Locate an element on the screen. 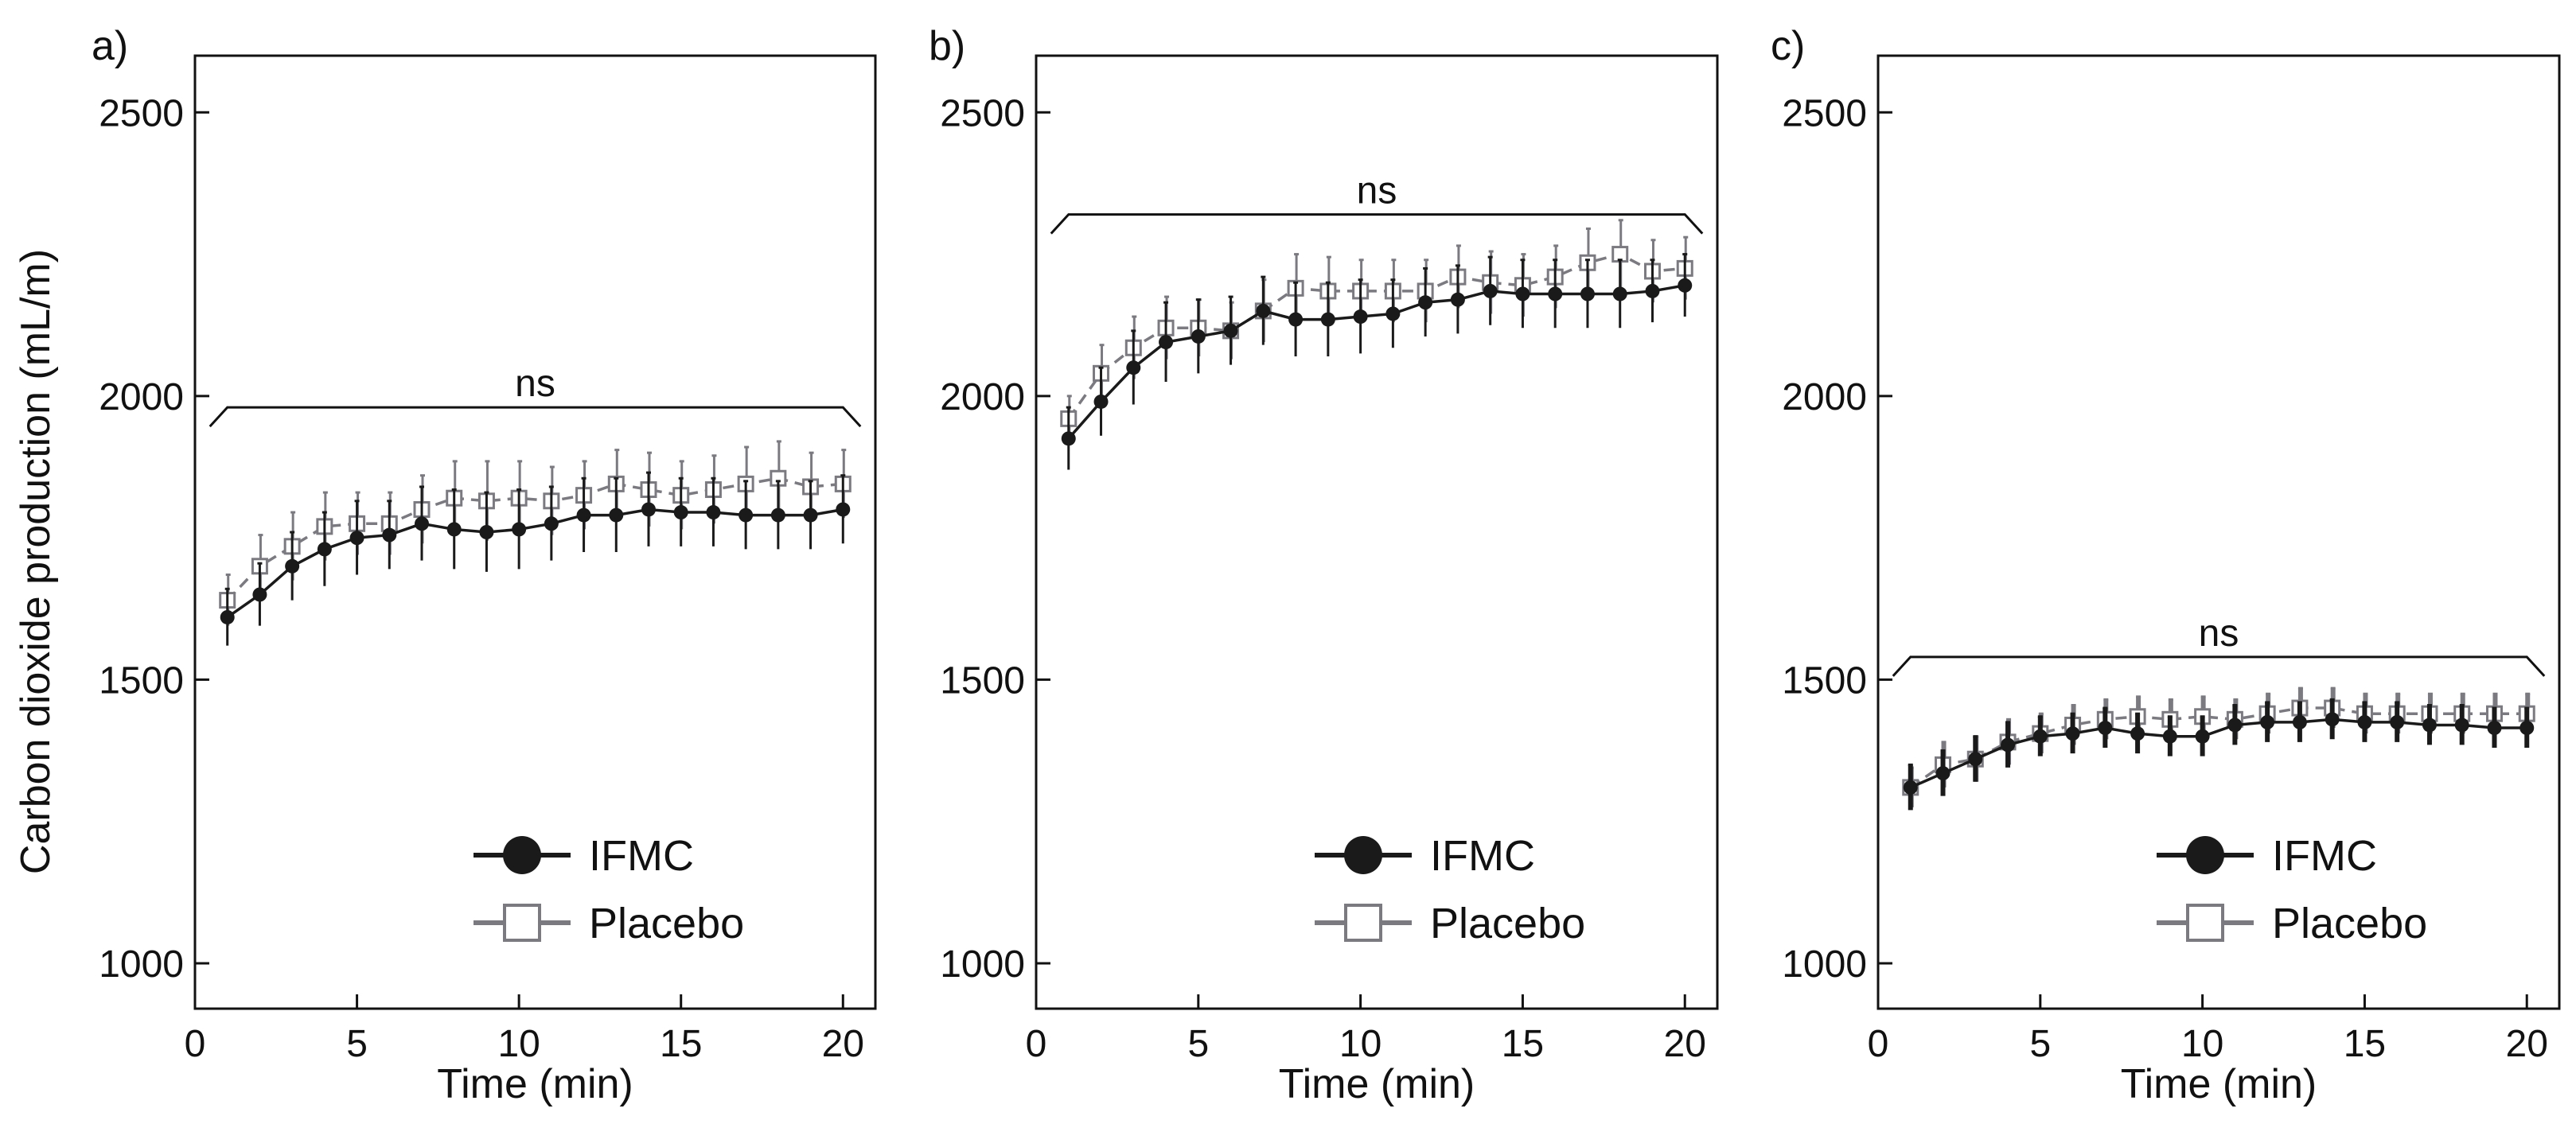 Image resolution: width=2576 pixels, height=1124 pixels. error-bars-ifmc is located at coordinates (1377, 361).